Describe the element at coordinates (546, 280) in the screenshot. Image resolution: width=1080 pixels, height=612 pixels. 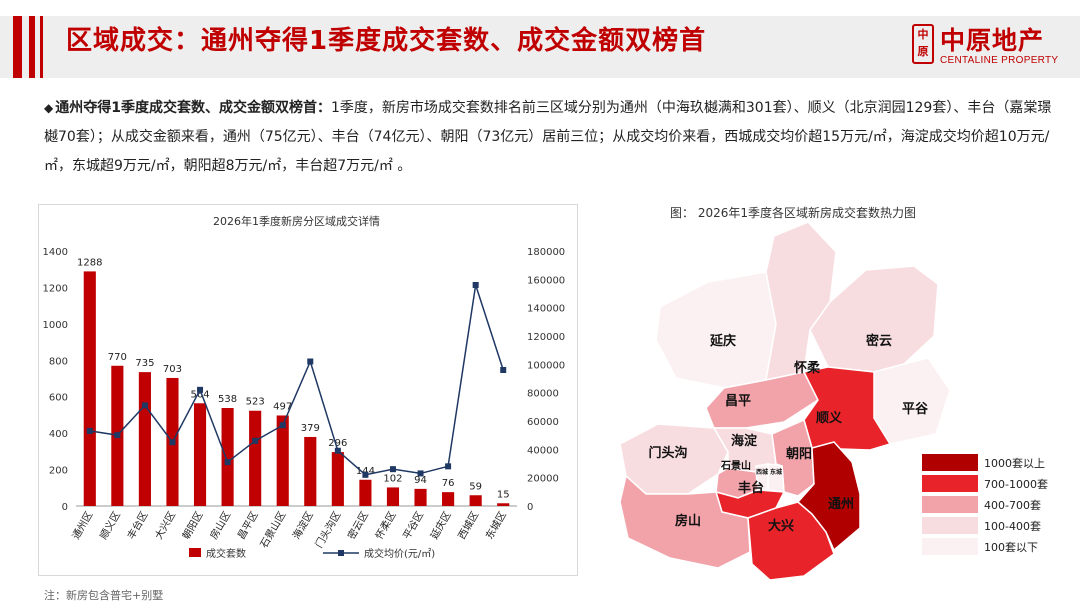
I see `y-right-tick-label: 160000` at that location.